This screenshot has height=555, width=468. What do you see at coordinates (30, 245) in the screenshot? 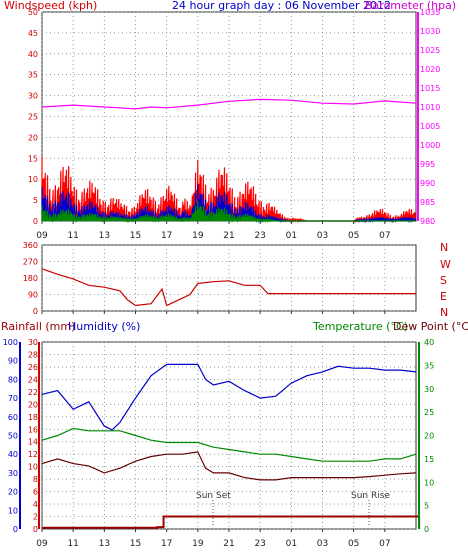
I see `y-tick-label: 360` at bounding box center [30, 245].